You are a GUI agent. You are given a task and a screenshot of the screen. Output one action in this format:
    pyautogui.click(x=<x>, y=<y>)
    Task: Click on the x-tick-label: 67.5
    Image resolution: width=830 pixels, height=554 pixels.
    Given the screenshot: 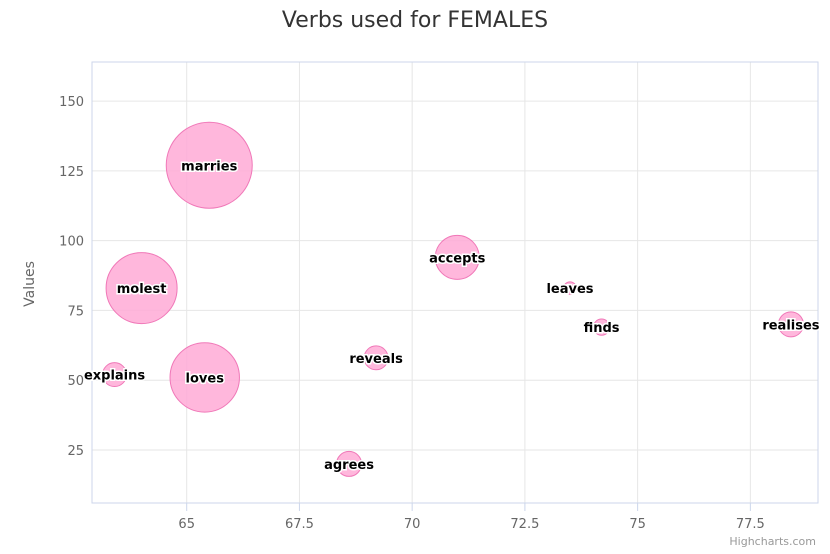 What is the action you would take?
    pyautogui.click(x=299, y=524)
    